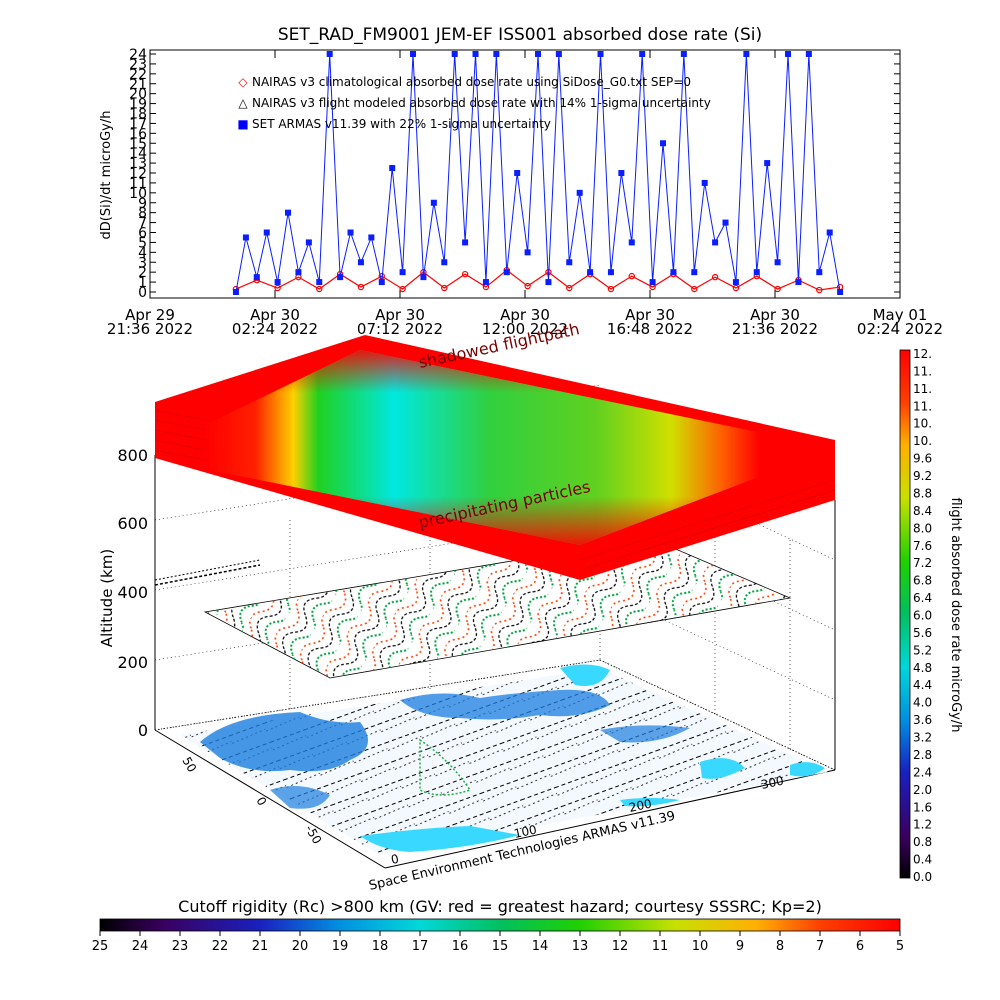 The height and width of the screenshot is (1000, 1000). I want to click on rigidity-tick-label: 13, so click(580, 946).